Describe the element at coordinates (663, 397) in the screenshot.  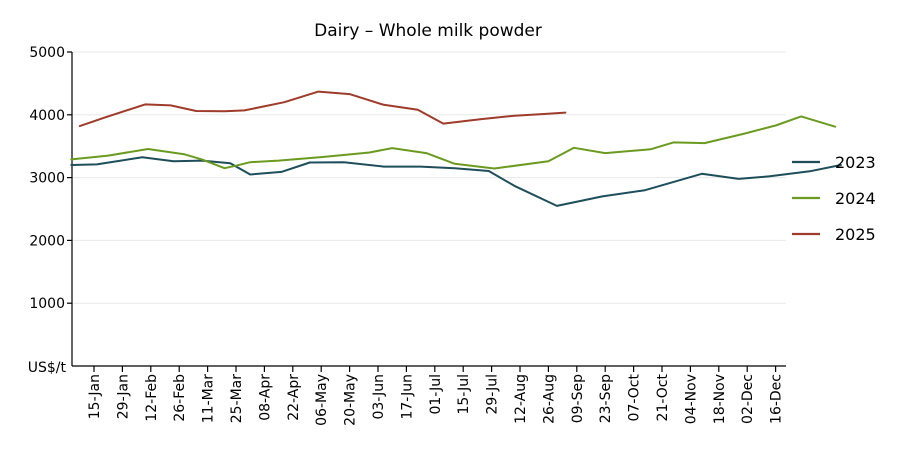
I see `x-tick-label: 21-Oct` at that location.